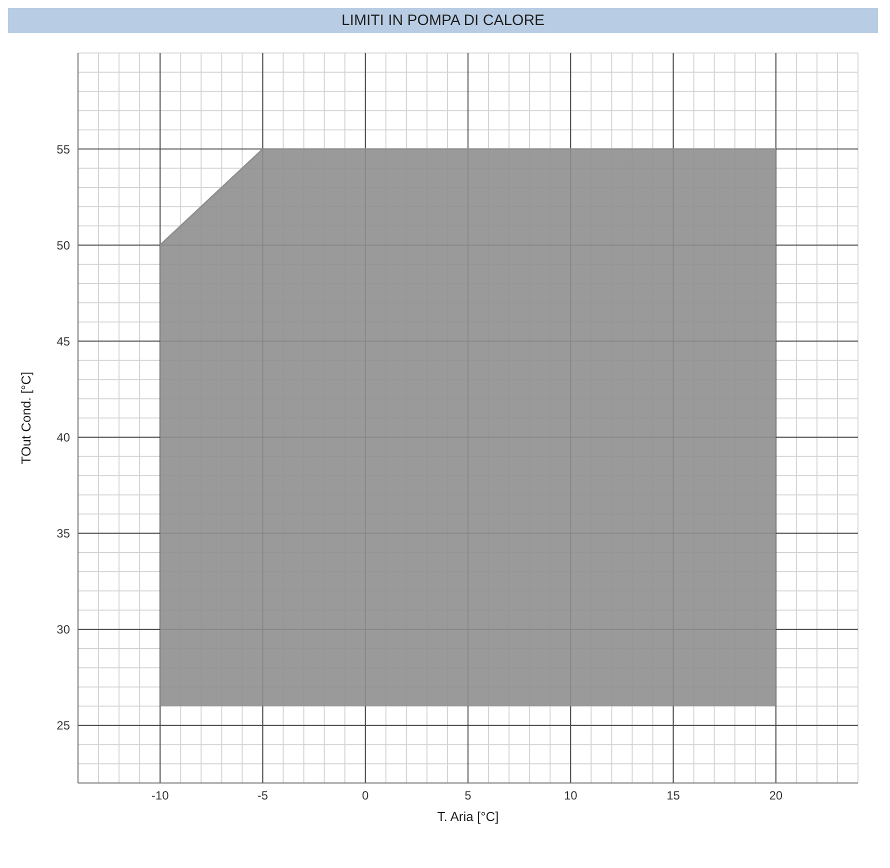  I want to click on y-tick-label: 30, so click(63, 629).